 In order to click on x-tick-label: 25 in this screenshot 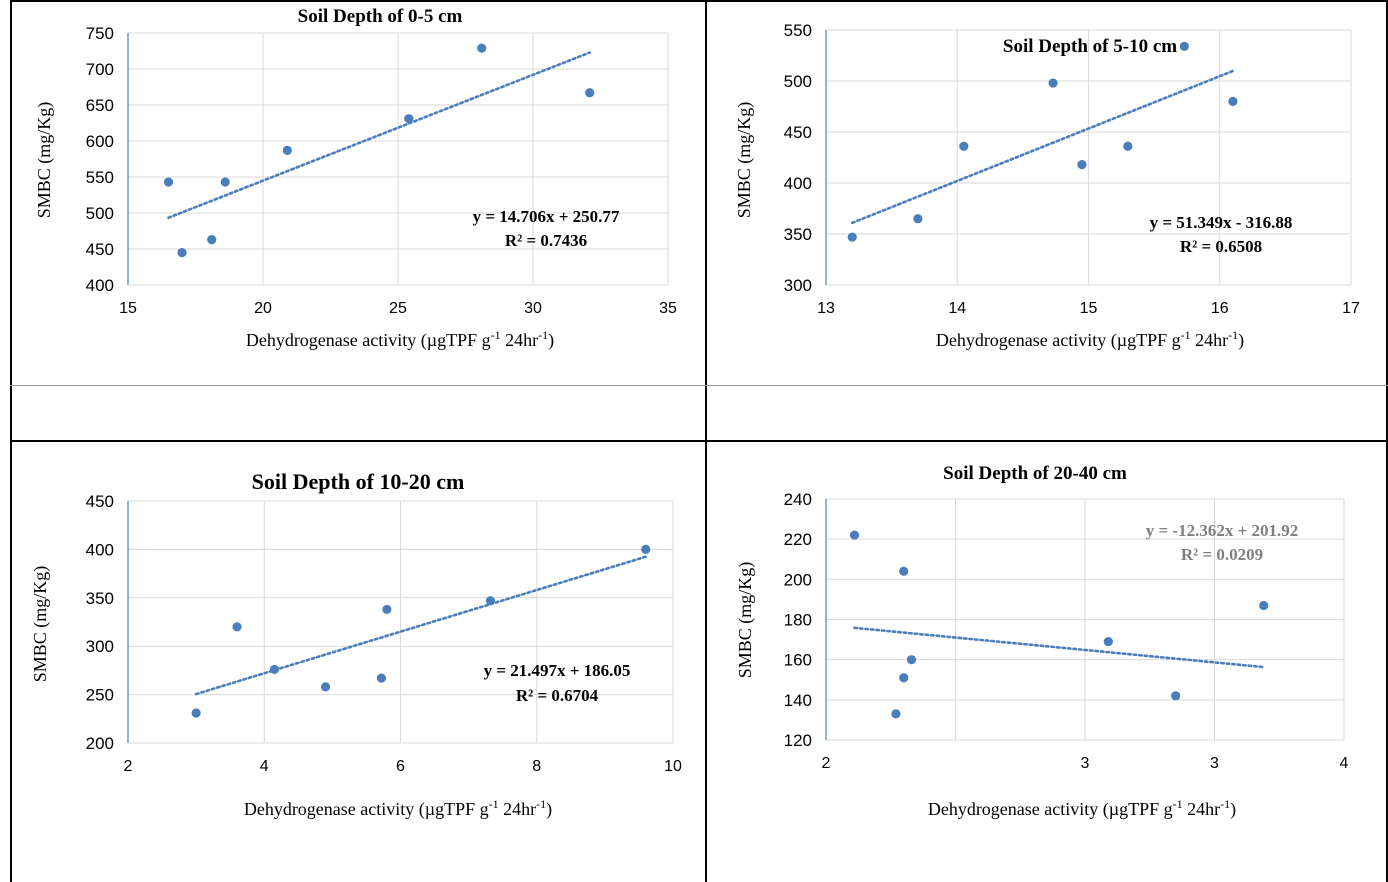, I will do `click(398, 308)`.